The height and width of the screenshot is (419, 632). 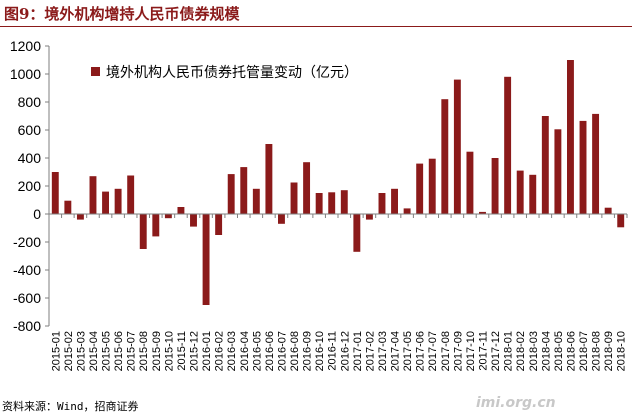 I want to click on y-tick-label: 1200, so click(x=25, y=46).